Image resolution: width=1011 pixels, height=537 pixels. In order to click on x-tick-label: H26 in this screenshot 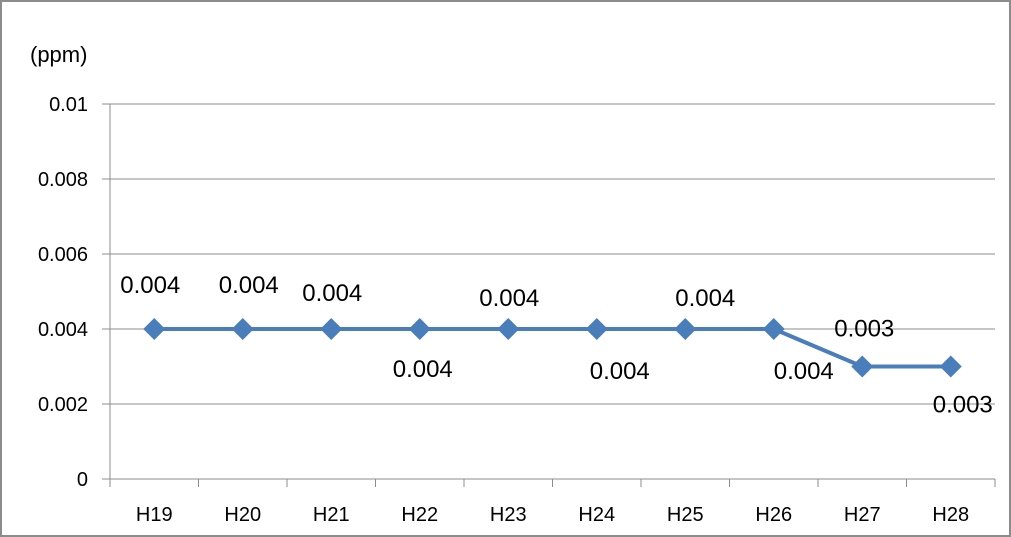, I will do `click(773, 515)`.